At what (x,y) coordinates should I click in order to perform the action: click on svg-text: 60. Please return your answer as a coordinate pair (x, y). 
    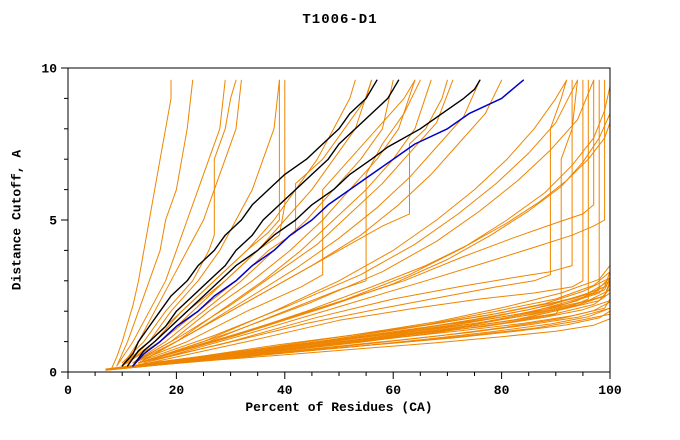
    Looking at the image, I should click on (393, 390).